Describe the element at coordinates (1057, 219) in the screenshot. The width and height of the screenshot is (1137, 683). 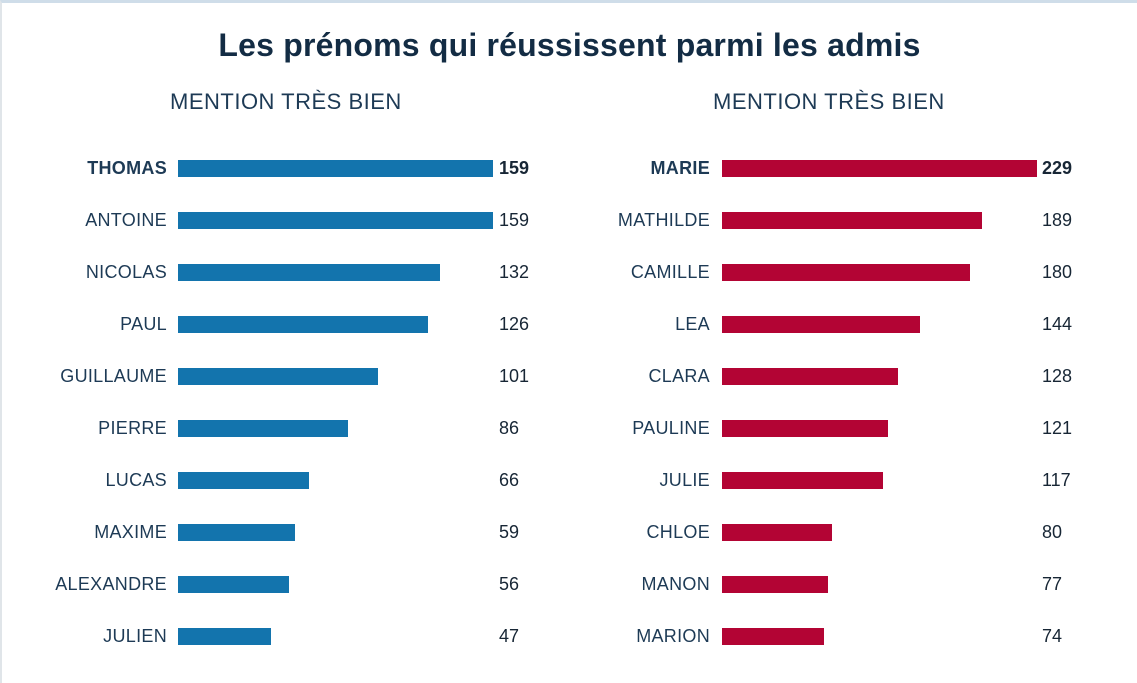
I see `bar-value: 189` at that location.